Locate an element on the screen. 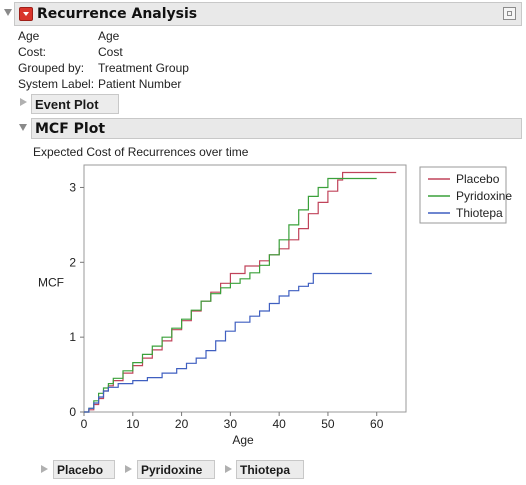 The height and width of the screenshot is (485, 526). group-button-label: Placebo is located at coordinates (80, 469).